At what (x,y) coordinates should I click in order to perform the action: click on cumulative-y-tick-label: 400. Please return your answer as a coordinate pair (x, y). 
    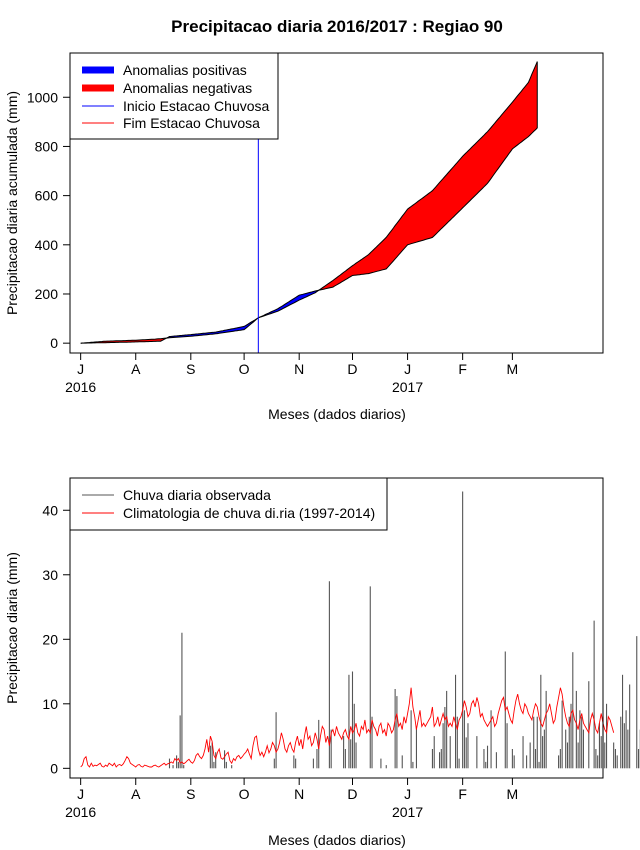
    Looking at the image, I should click on (47, 245).